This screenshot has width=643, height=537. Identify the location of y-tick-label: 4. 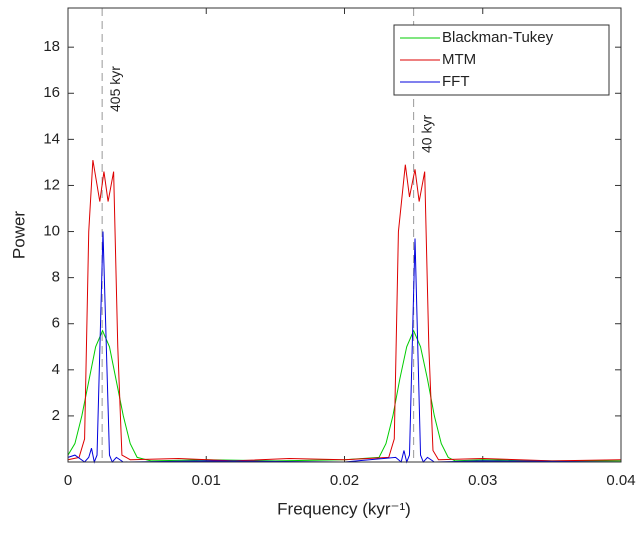
(56, 369).